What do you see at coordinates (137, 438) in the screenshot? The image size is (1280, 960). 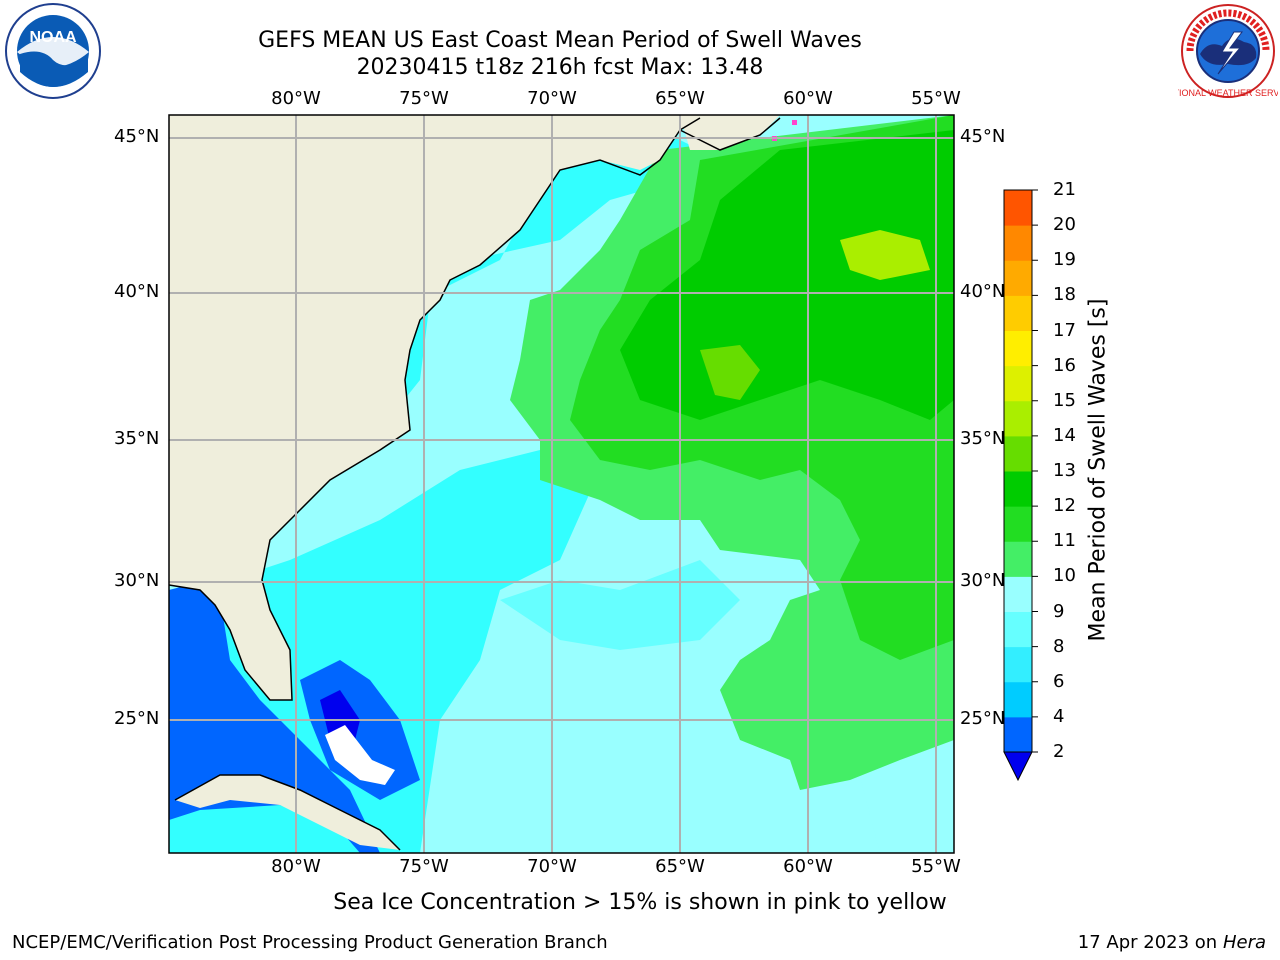 I see `lat-label-left: 35°N` at bounding box center [137, 438].